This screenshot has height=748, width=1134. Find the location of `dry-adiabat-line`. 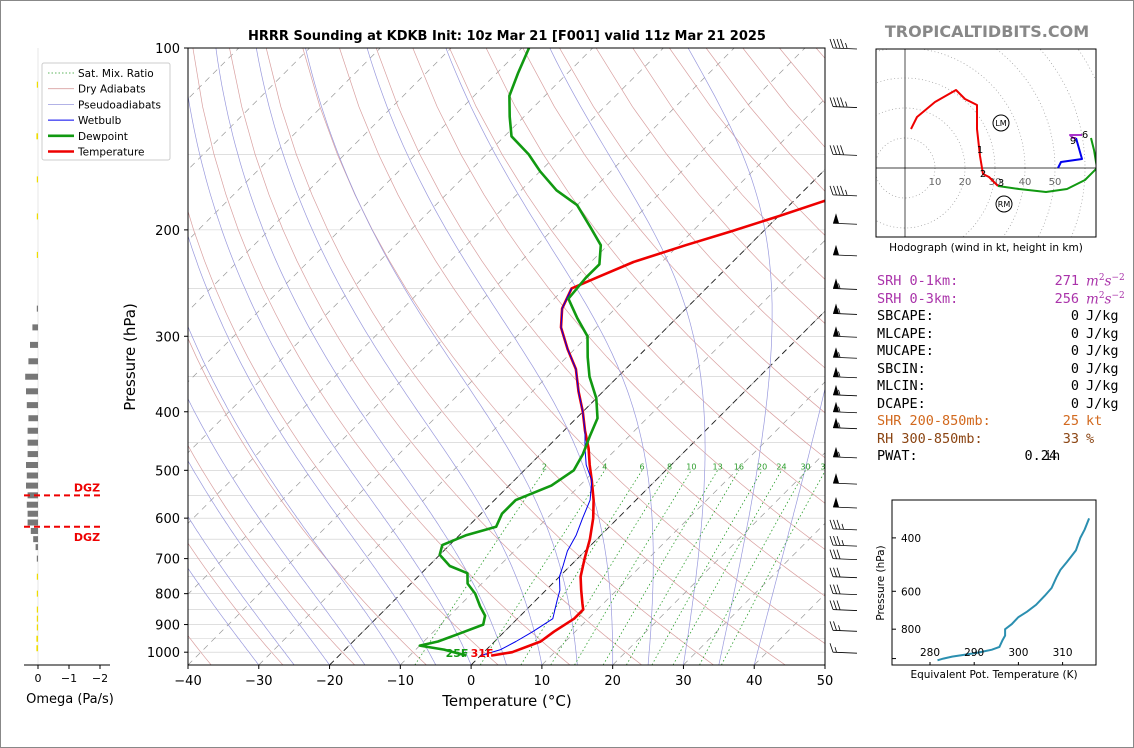

dry-adiabat-line is located at coordinates (307, 501).